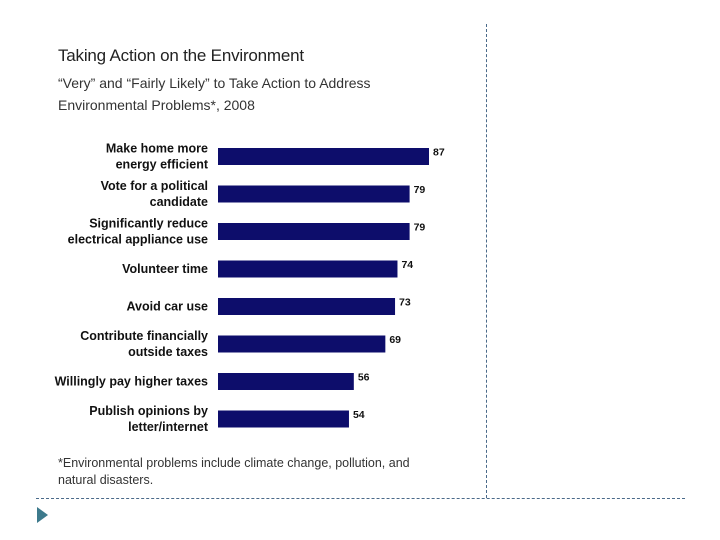 The width and height of the screenshot is (720, 540). I want to click on chart-title: Taking Action on the Environment, so click(181, 55).